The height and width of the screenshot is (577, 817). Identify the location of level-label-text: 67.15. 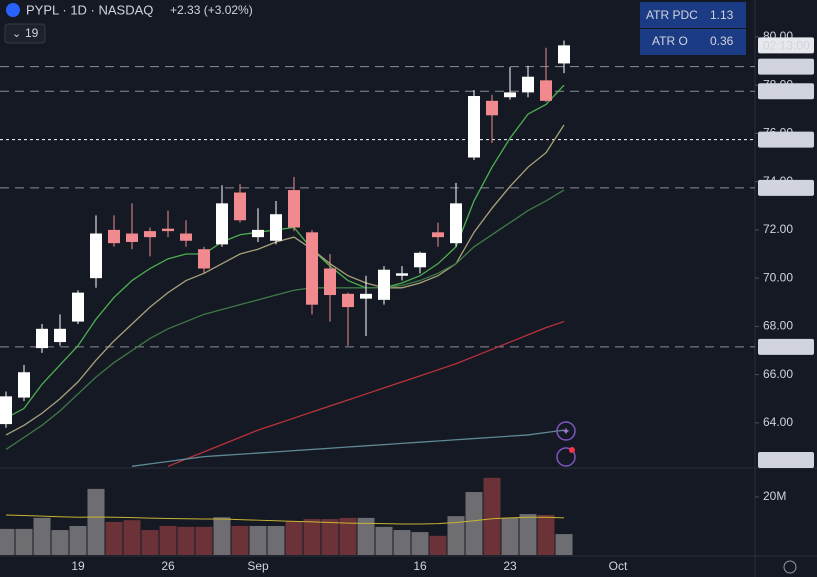
(778, 347).